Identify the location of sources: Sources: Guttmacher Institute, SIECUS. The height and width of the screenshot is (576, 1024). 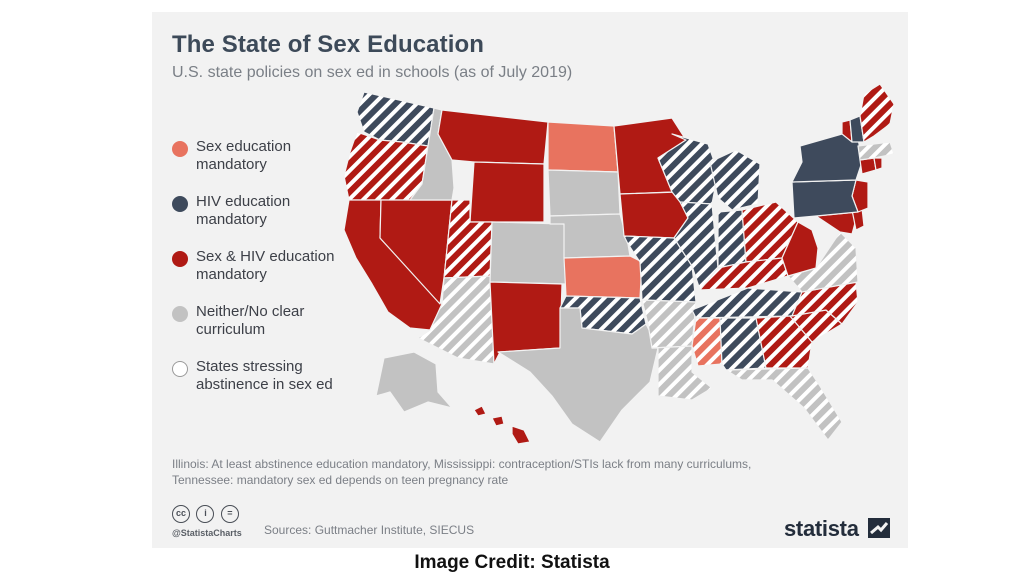
(369, 530).